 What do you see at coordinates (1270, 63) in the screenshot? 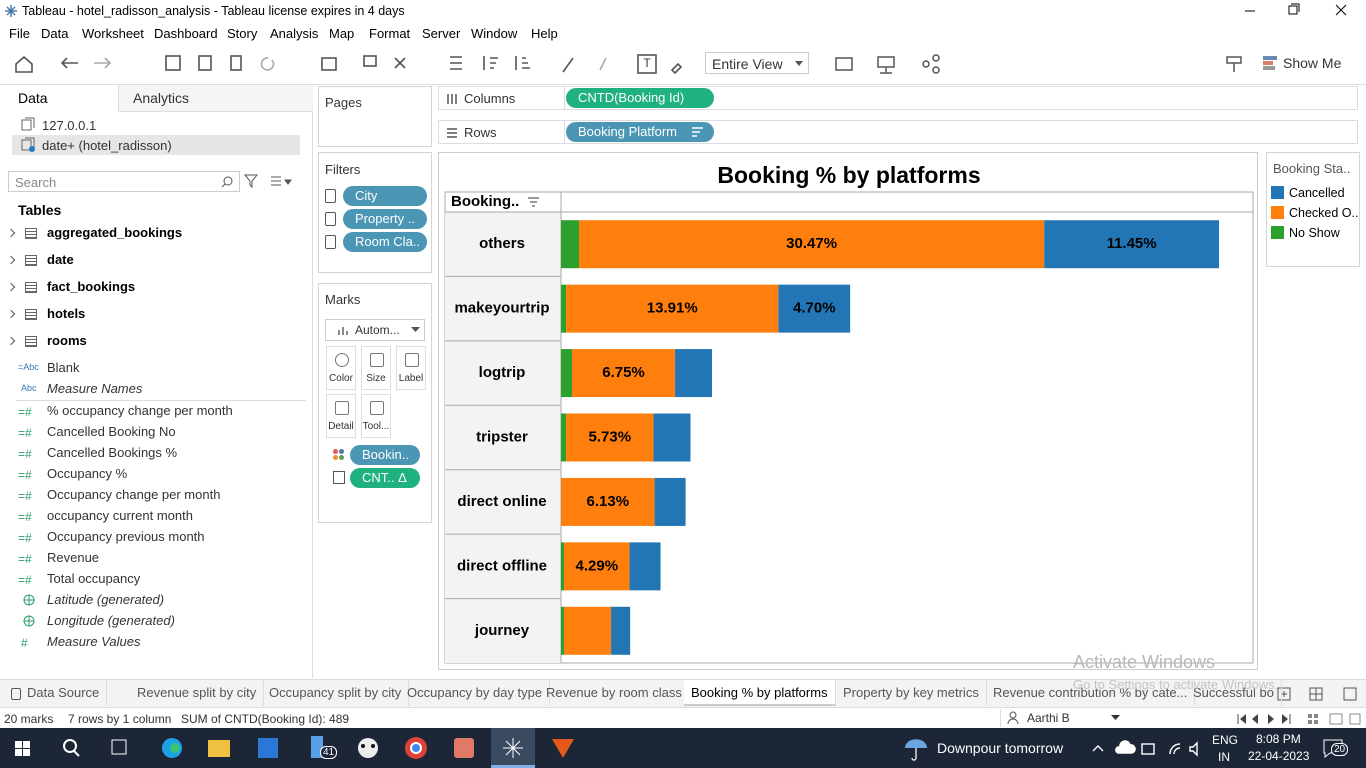
I see `show-me-icon` at bounding box center [1270, 63].